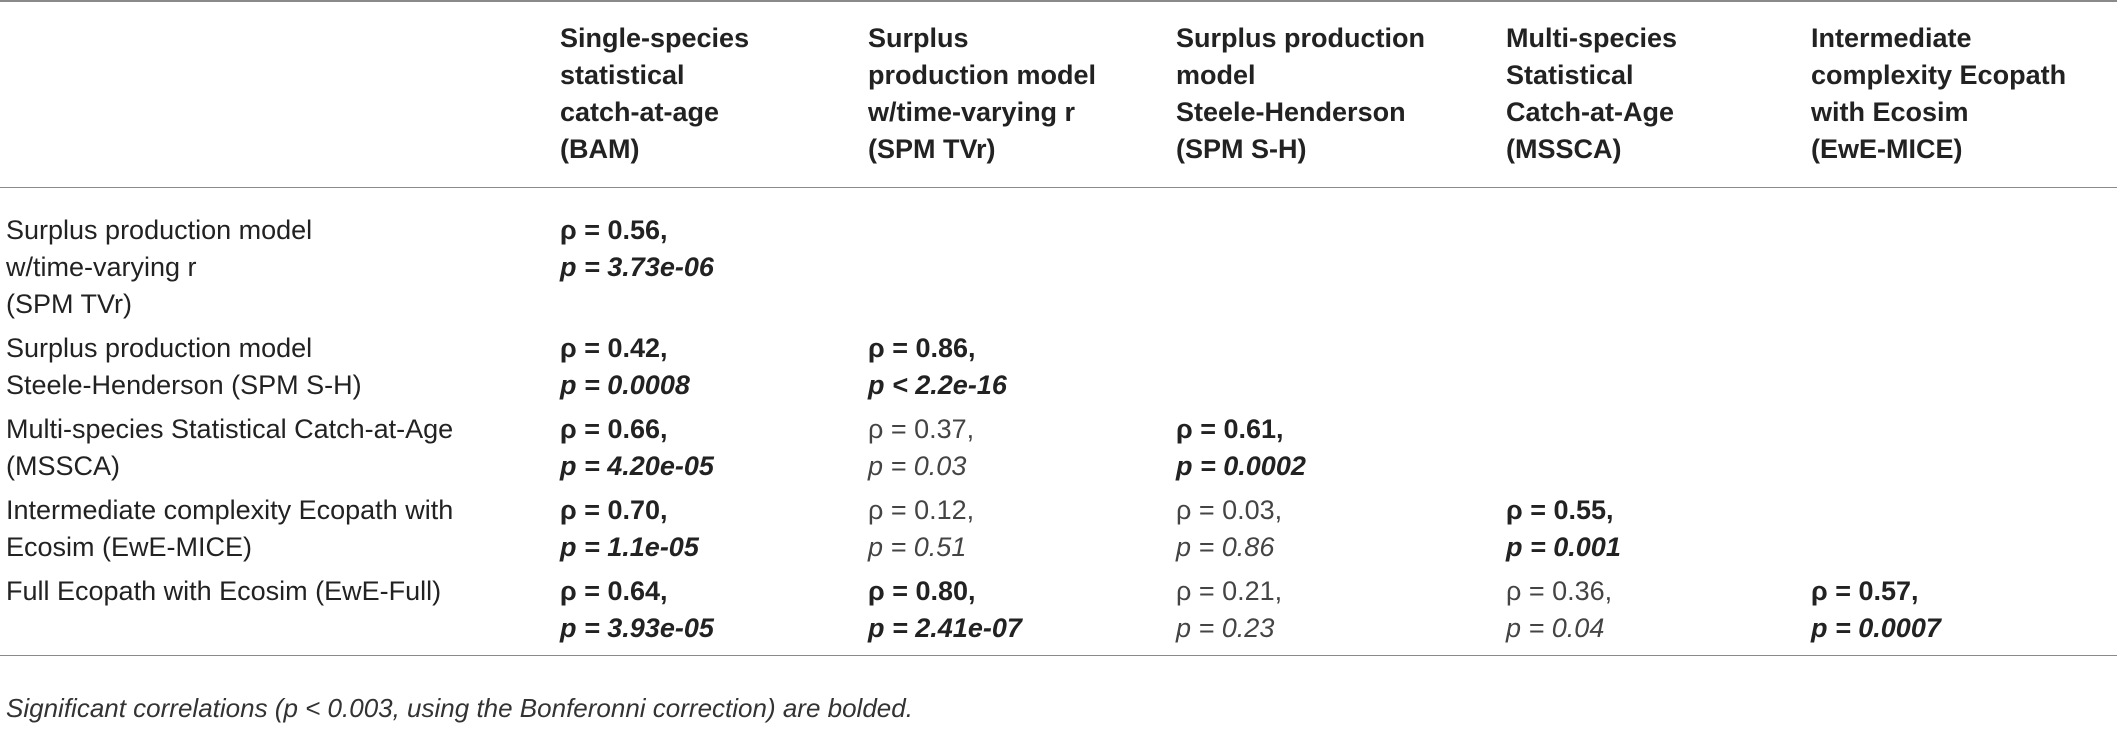  Describe the element at coordinates (714, 612) in the screenshot. I see `correlation-cell: ρ = 0.64, p = 3.93e-05` at that location.